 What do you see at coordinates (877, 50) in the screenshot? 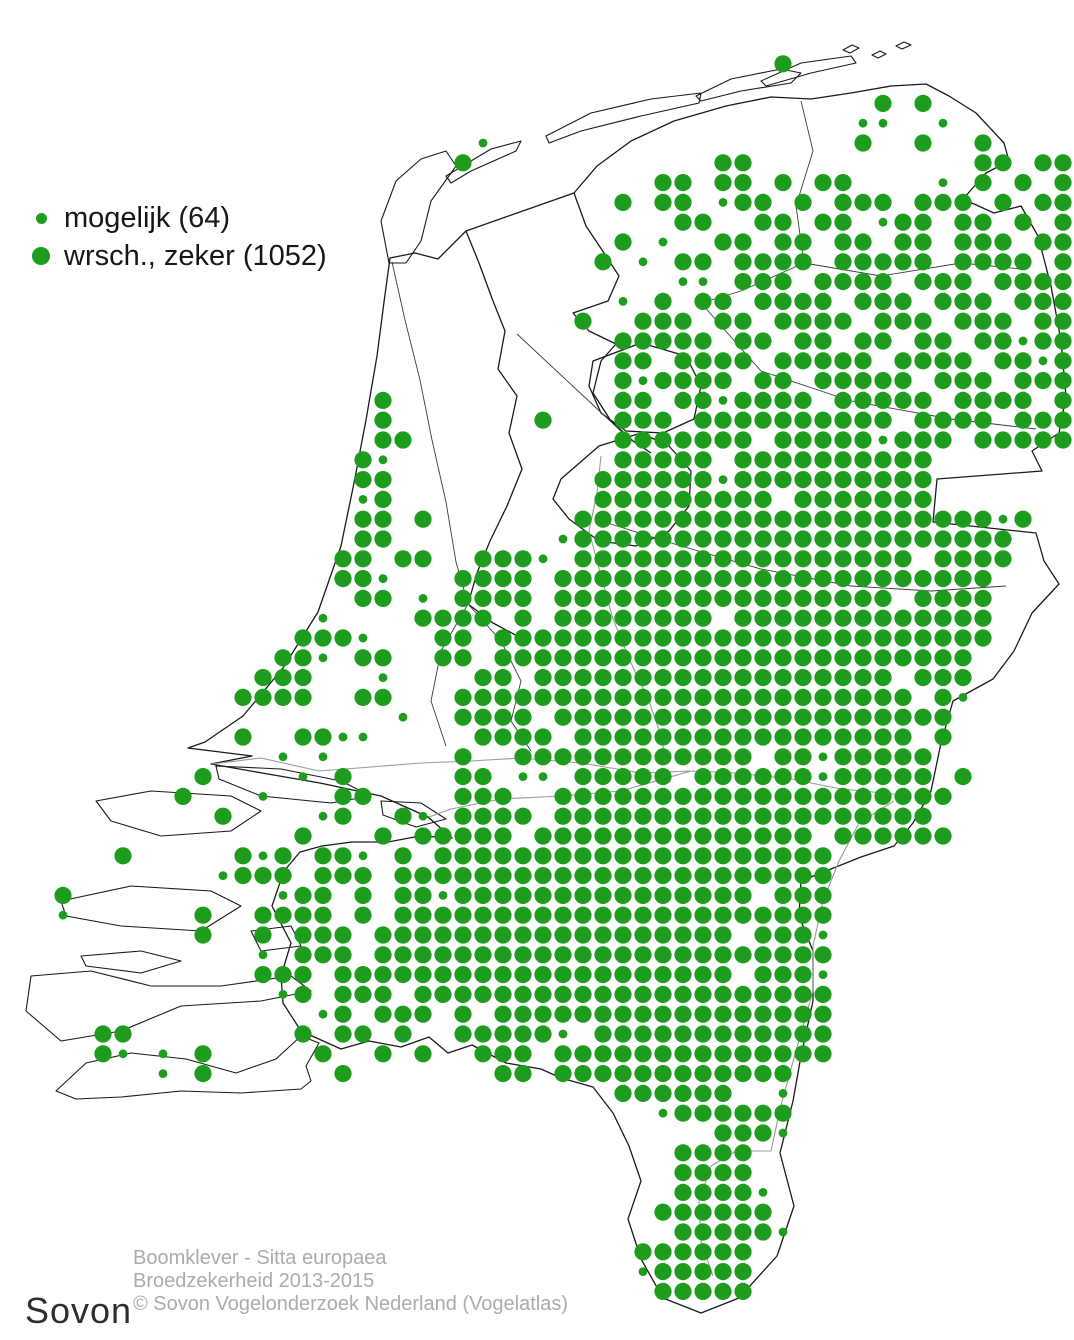
I see `rottum-islets` at bounding box center [877, 50].